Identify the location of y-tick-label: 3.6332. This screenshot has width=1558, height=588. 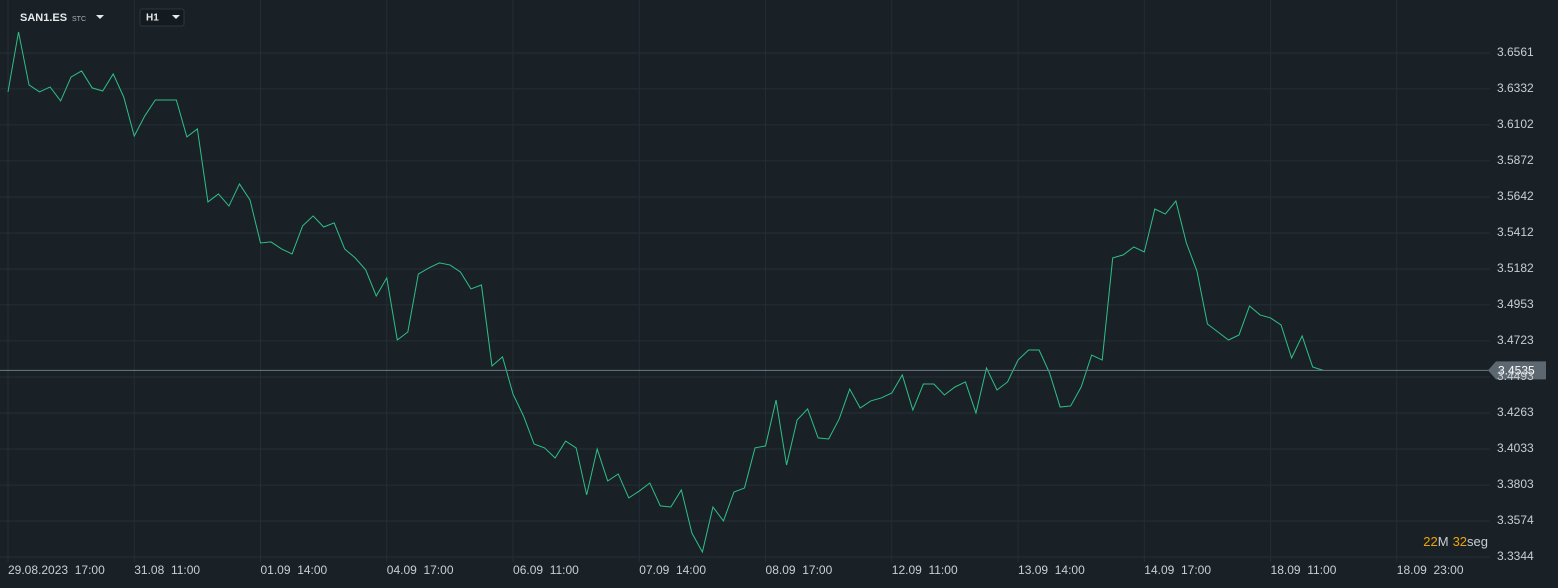
(1515, 88).